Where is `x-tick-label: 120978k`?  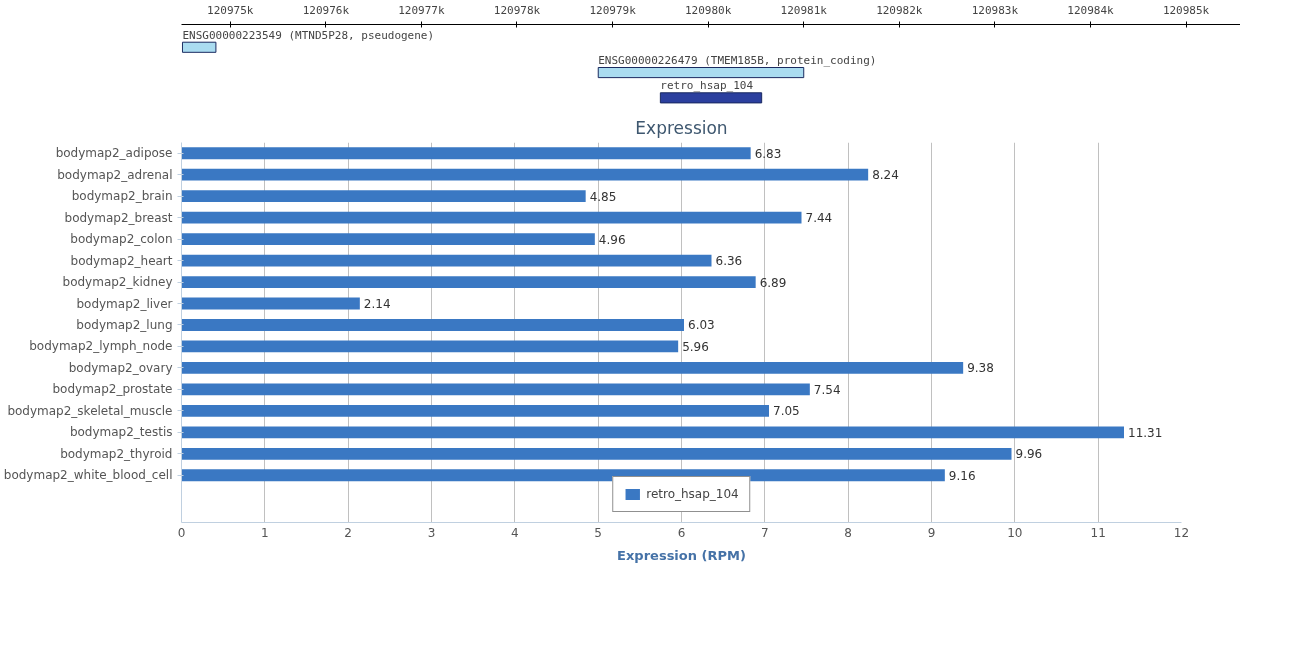
x-tick-label: 120978k is located at coordinates (517, 10).